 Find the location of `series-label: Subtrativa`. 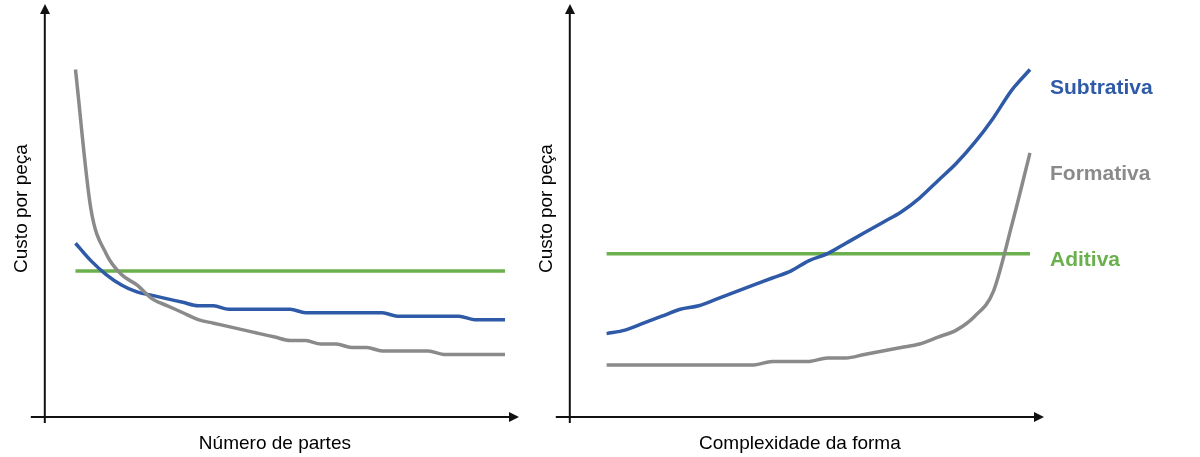

series-label: Subtrativa is located at coordinates (1102, 87).